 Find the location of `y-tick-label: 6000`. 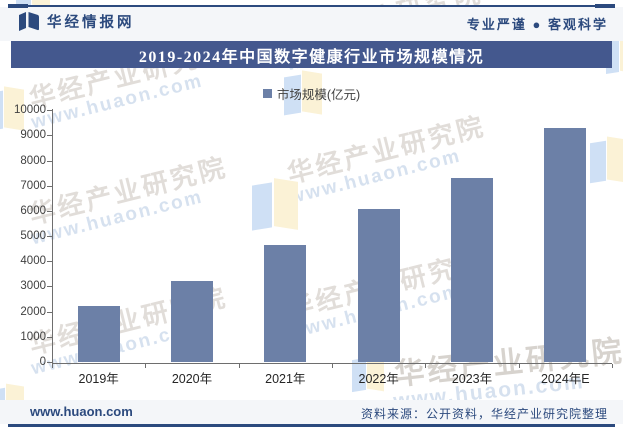

y-tick-label: 6000 is located at coordinates (33, 210).